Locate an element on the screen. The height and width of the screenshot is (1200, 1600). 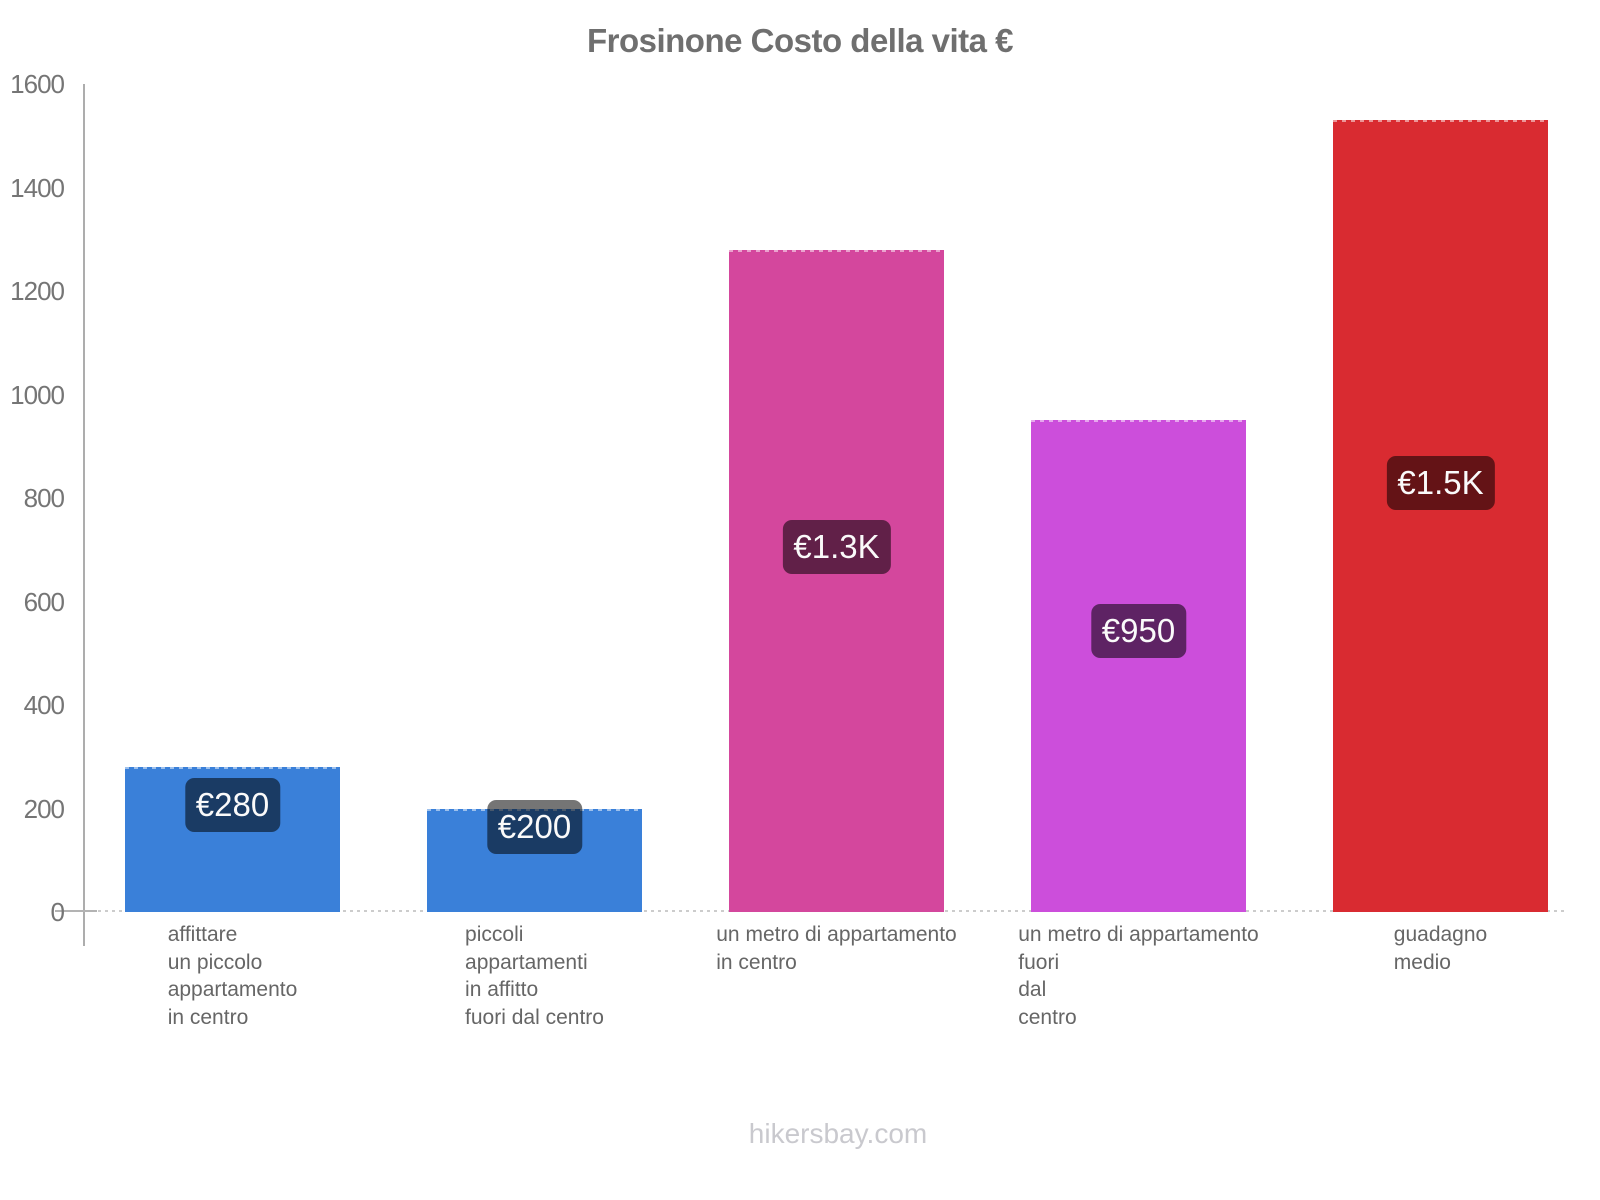
y-tick-label: 200 is located at coordinates (44, 808).